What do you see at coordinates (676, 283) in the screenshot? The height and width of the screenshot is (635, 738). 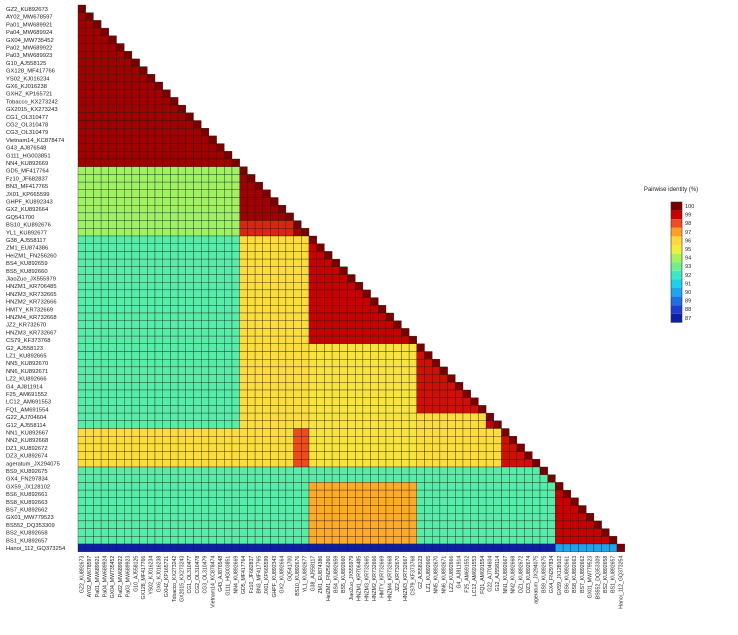 I see `legend-swatch` at bounding box center [676, 283].